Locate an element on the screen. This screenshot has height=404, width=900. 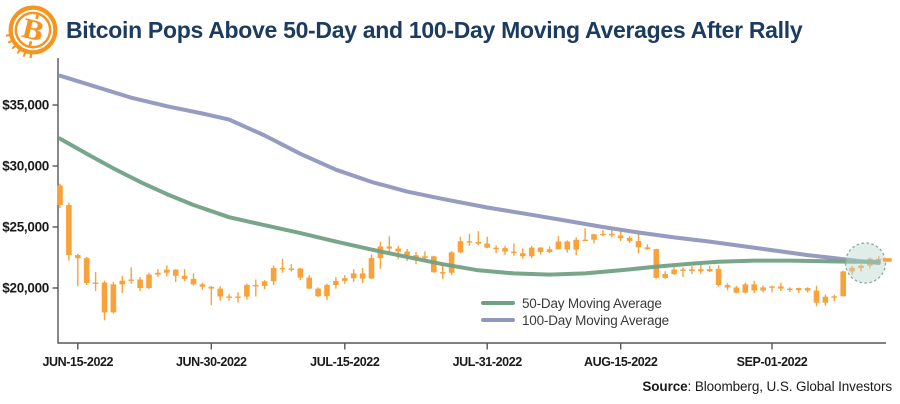
ma-50-swatch is located at coordinates (498, 303).